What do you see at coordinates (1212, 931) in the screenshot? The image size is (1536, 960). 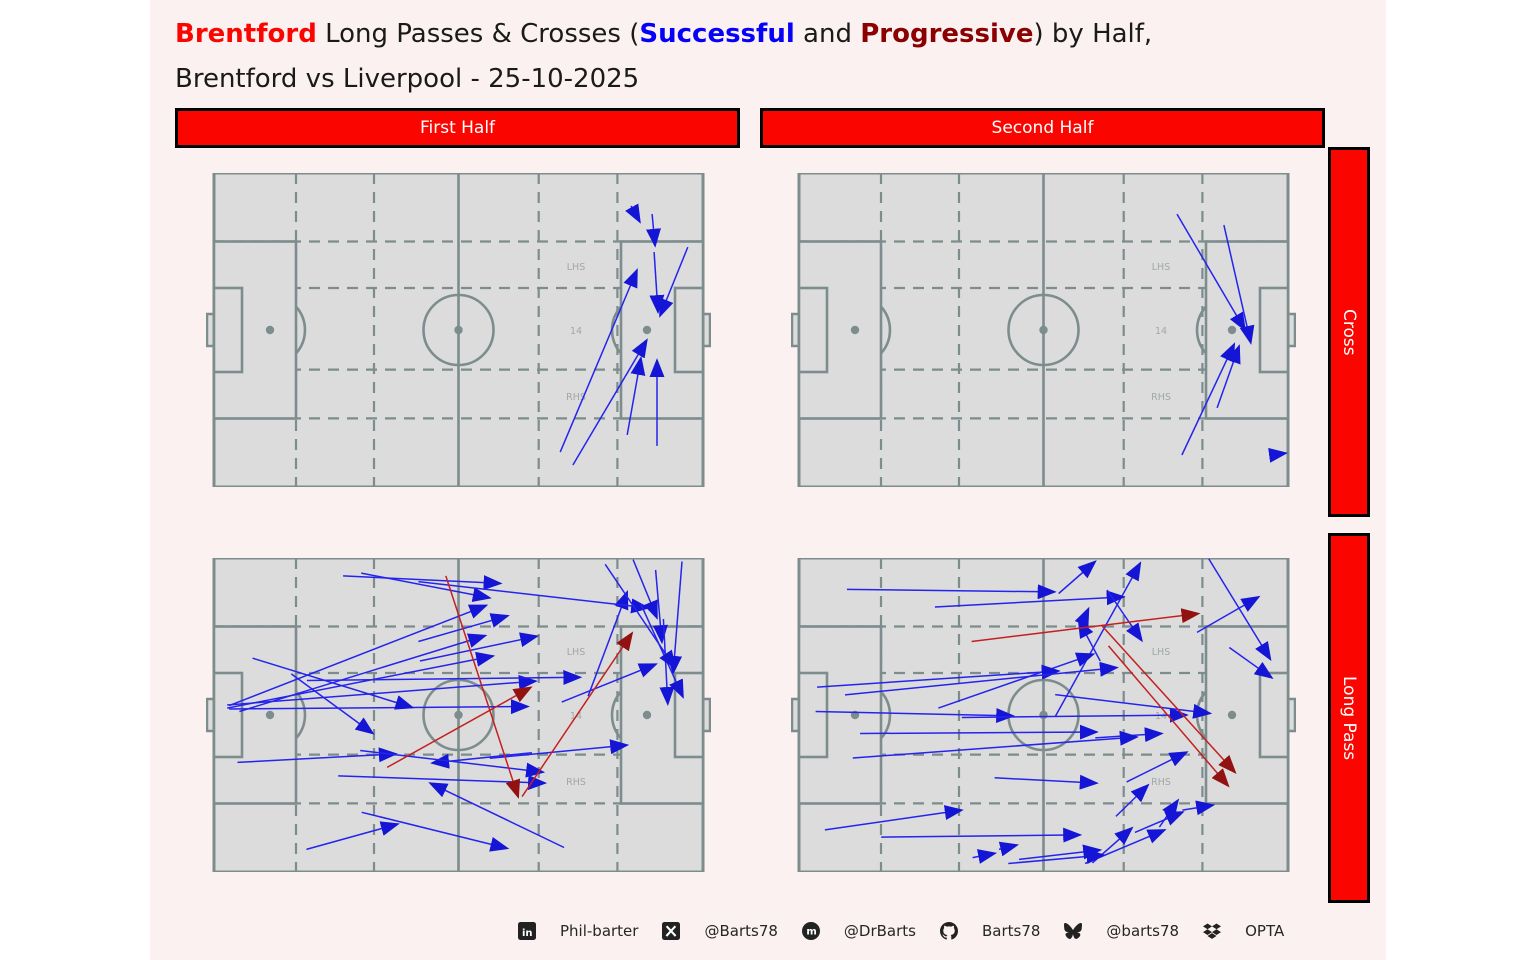 I see `dropbox-icon` at bounding box center [1212, 931].